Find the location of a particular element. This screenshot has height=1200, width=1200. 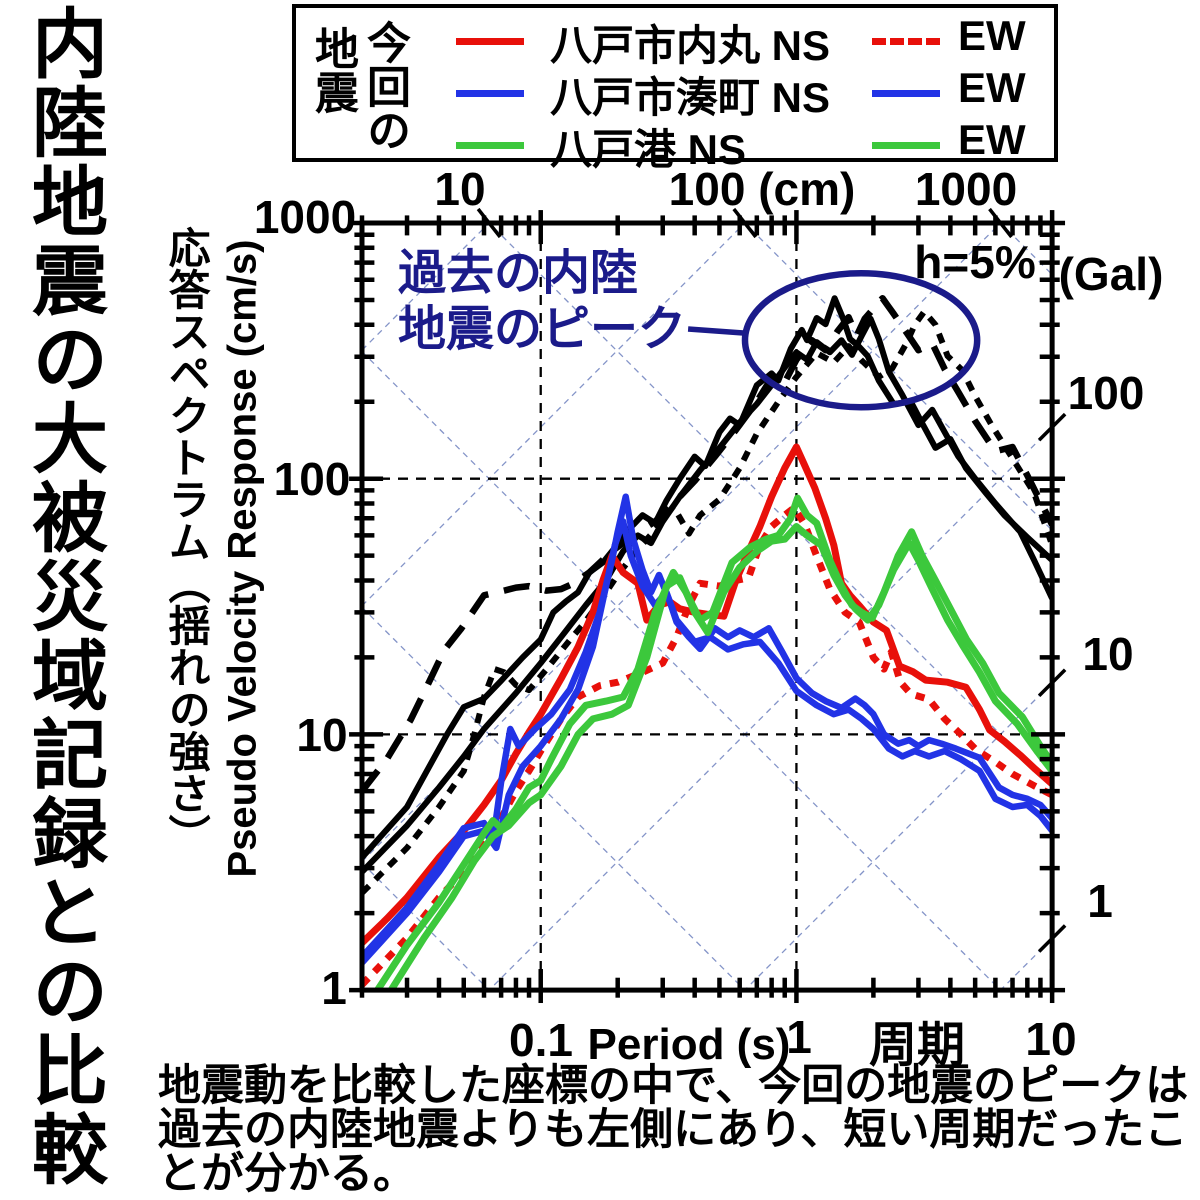

x-axis-title-japanese: 周期 is located at coordinates (917, 1045).